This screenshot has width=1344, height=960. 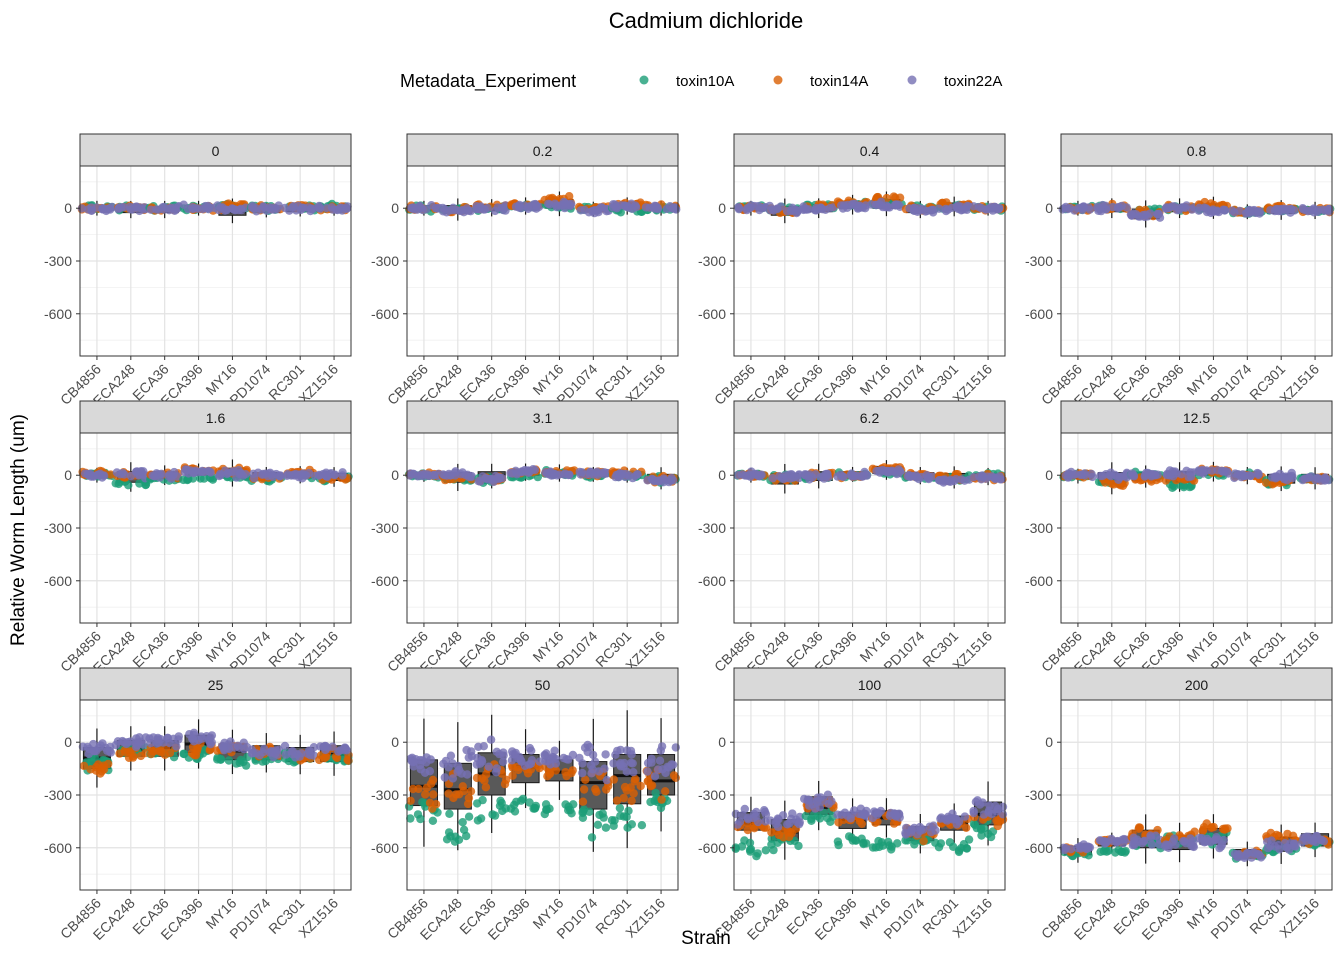 What do you see at coordinates (543, 685) in the screenshot?
I see `facet-strip-label: 50` at bounding box center [543, 685].